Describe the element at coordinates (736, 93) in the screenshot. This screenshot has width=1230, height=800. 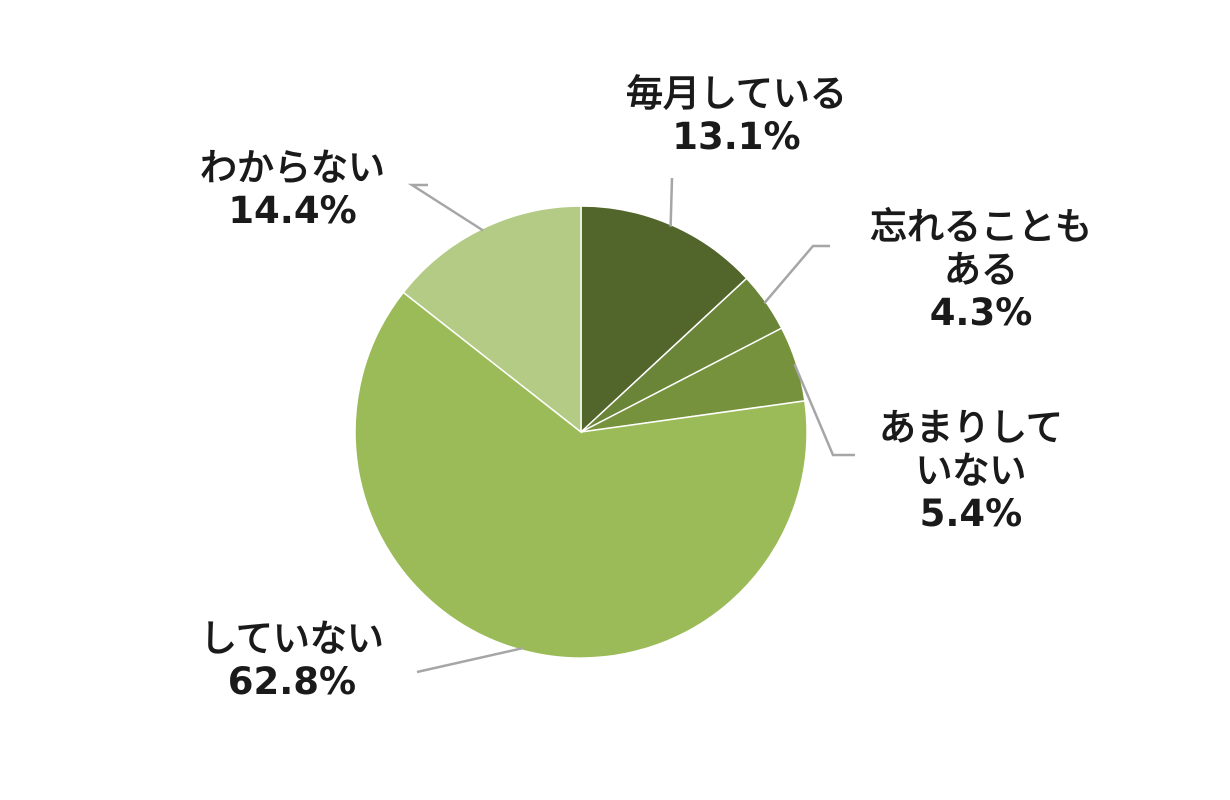
I see `data-label-category: 毎月している` at that location.